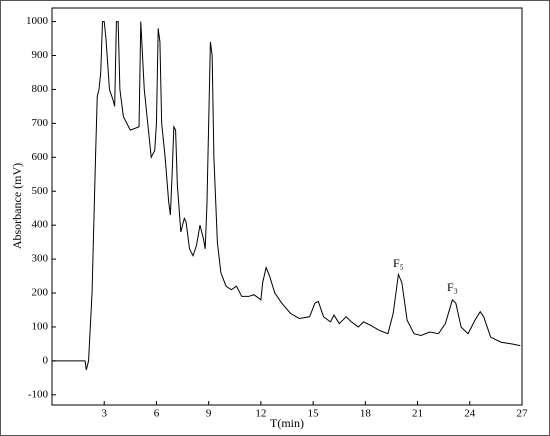 The image size is (550, 436). What do you see at coordinates (209, 414) in the screenshot?
I see `x-tick-label: 9` at bounding box center [209, 414].